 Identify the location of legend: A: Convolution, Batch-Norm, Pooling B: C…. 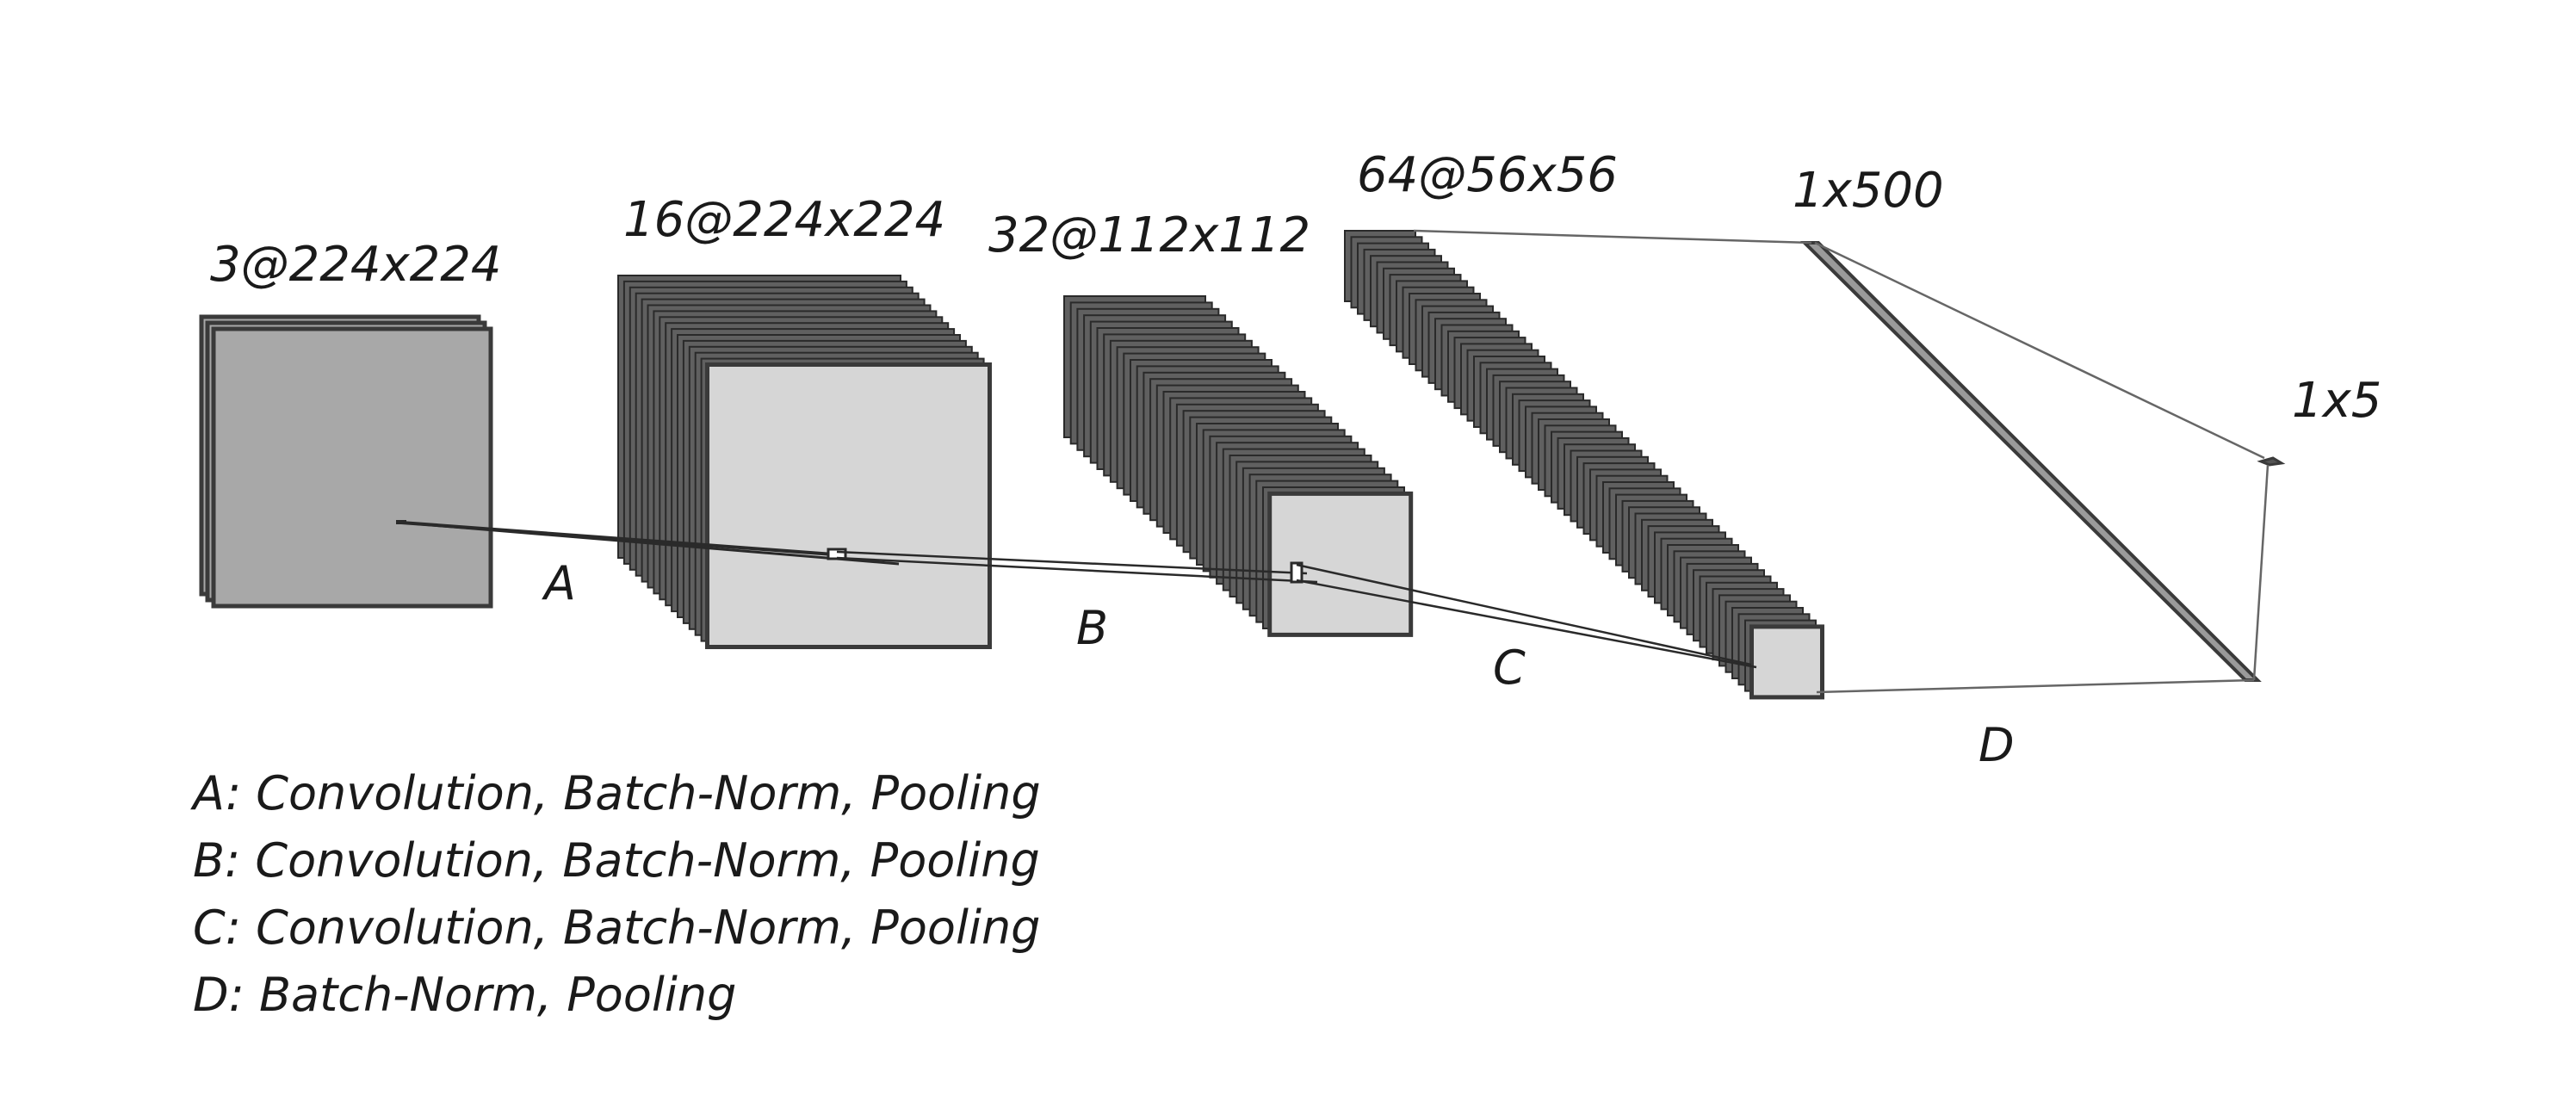
(616, 894).